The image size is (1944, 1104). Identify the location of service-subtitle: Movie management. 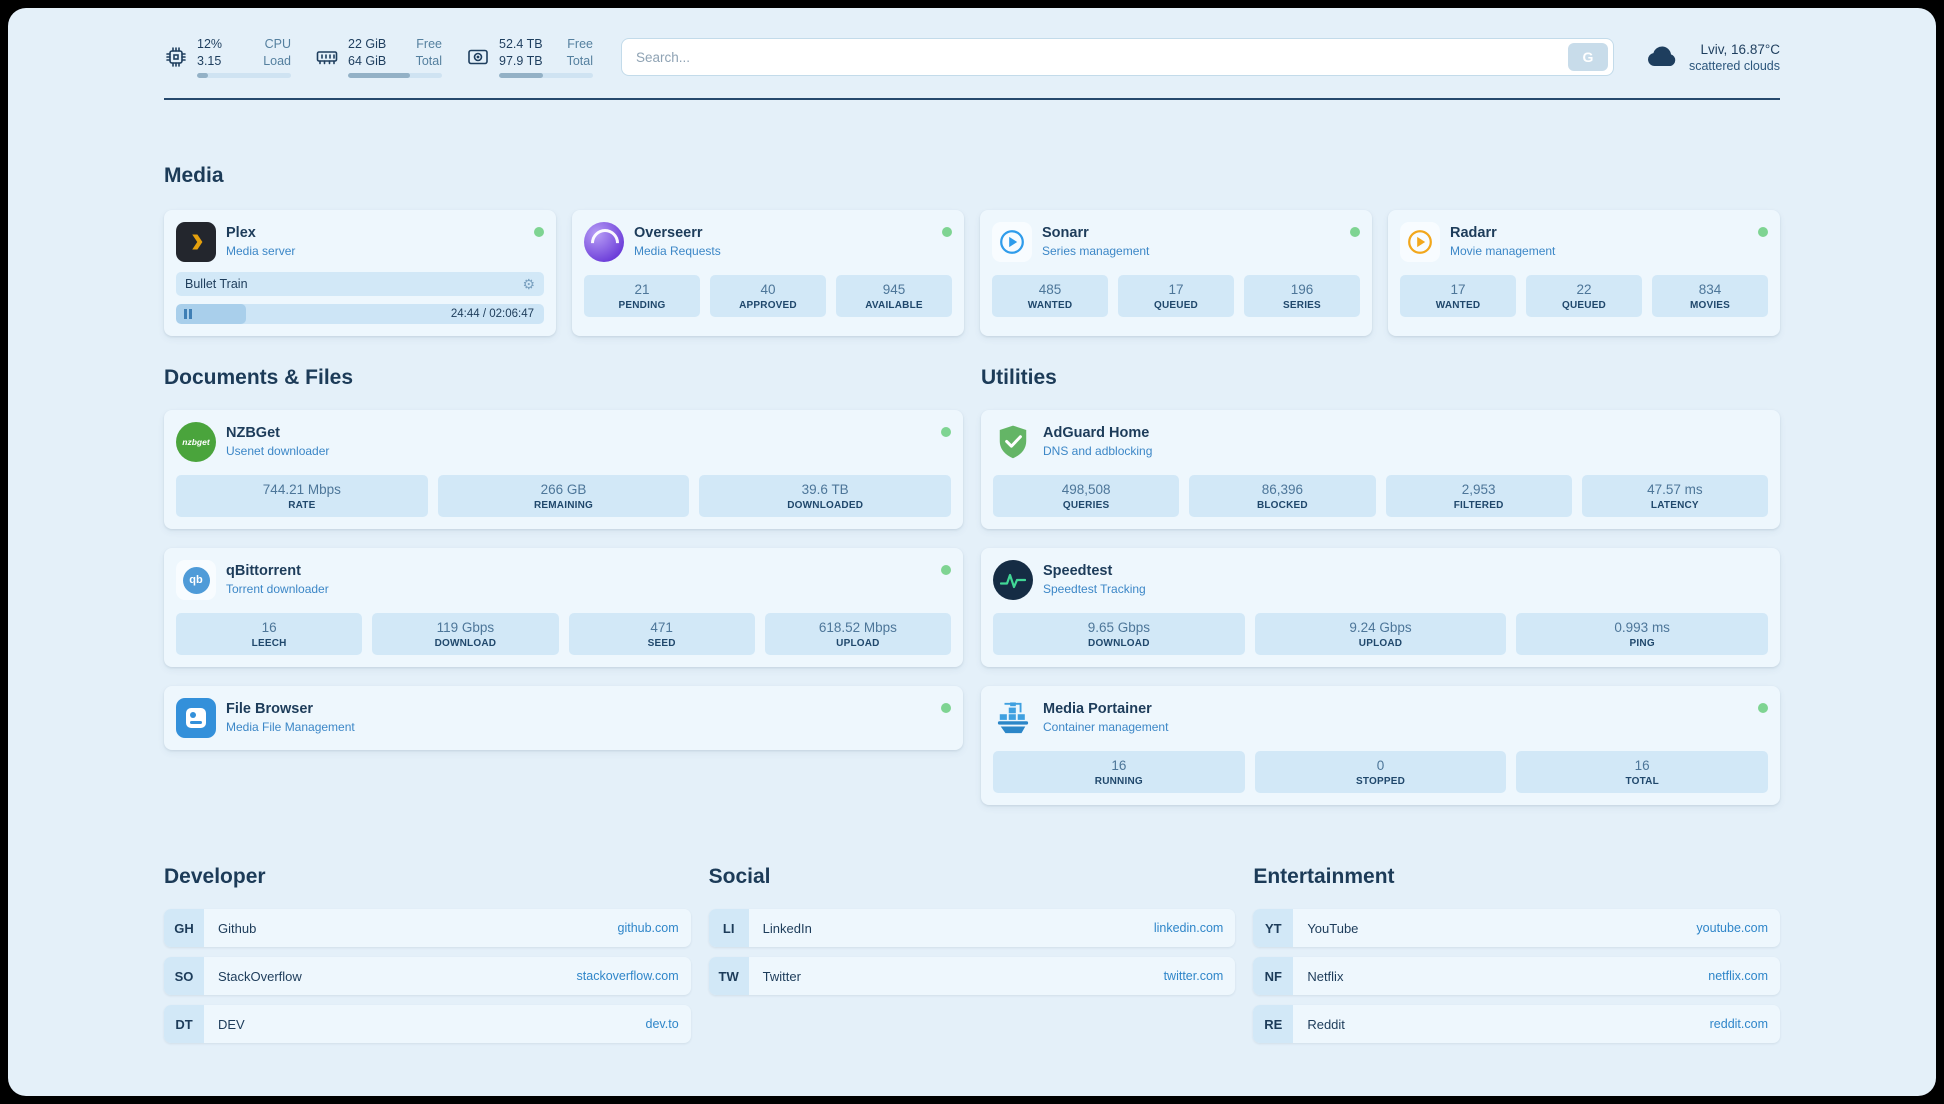
(1503, 251).